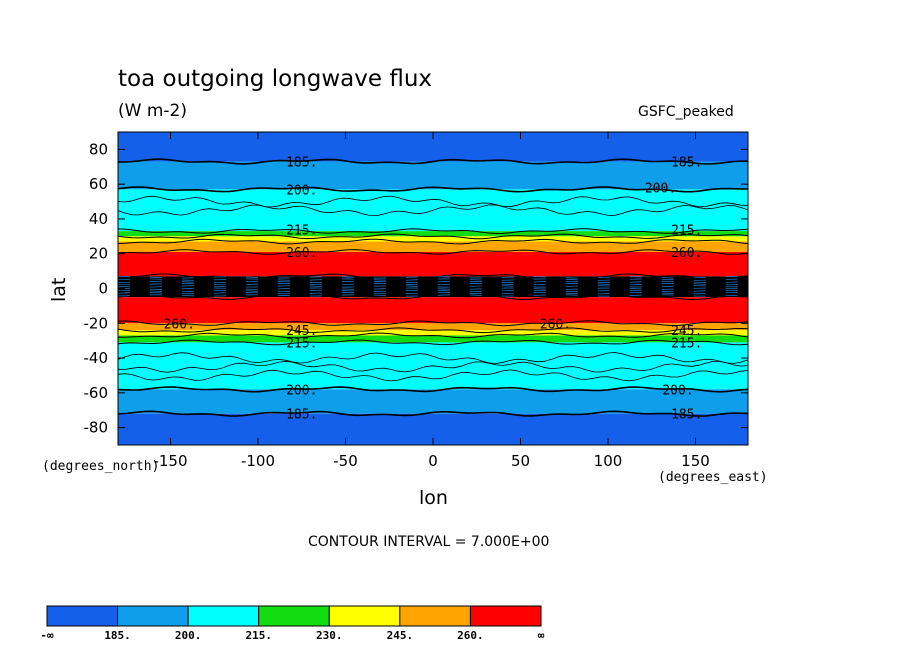 This screenshot has height=654, width=904. What do you see at coordinates (275, 79) in the screenshot?
I see `chart-title: toa outgoing longwave flux` at bounding box center [275, 79].